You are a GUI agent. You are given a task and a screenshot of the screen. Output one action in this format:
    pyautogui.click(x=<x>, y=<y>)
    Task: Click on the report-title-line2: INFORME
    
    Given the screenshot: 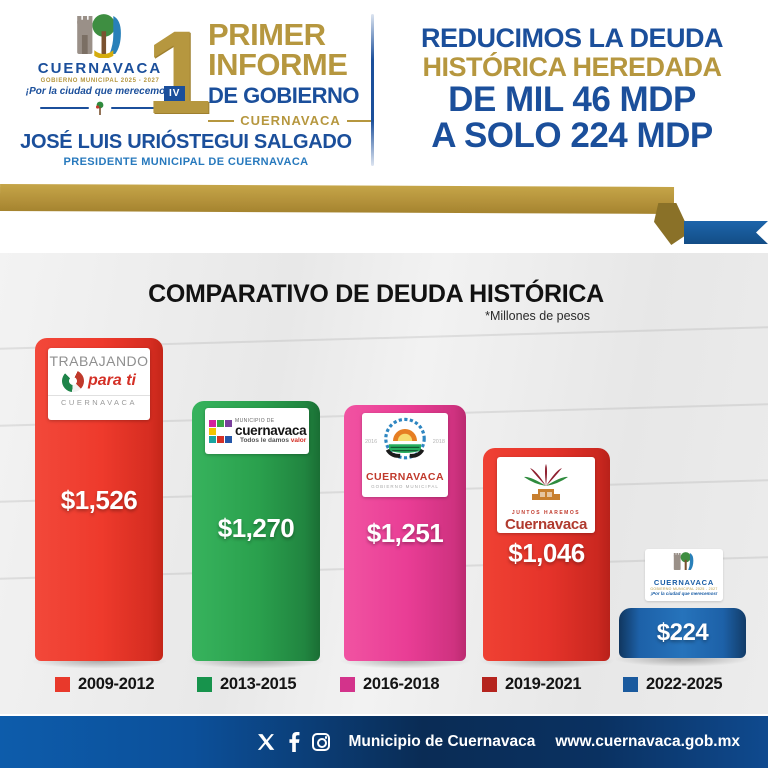 What is the action you would take?
    pyautogui.click(x=278, y=64)
    